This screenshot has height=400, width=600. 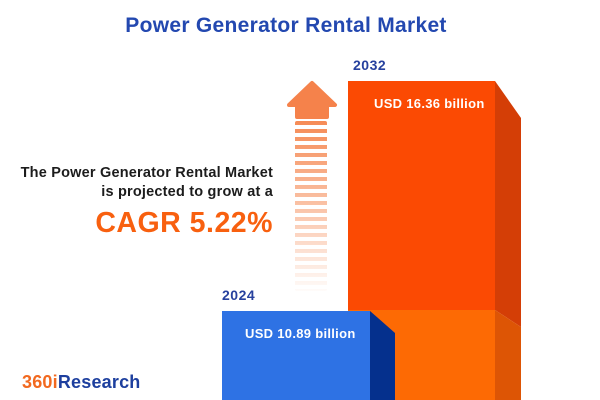 I want to click on growth-arrow-icon, so click(x=312, y=100).